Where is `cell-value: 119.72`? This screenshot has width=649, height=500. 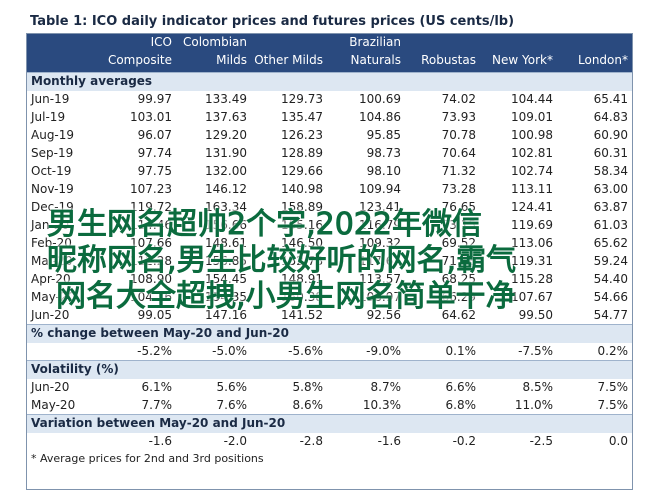
cell-value: 119.72 is located at coordinates (151, 207).